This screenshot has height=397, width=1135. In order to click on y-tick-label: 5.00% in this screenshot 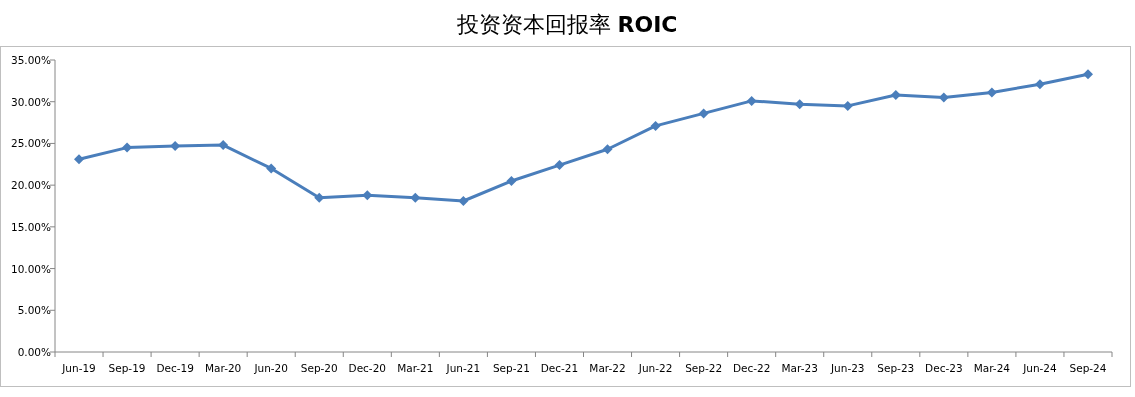, I will do `click(34, 310)`.